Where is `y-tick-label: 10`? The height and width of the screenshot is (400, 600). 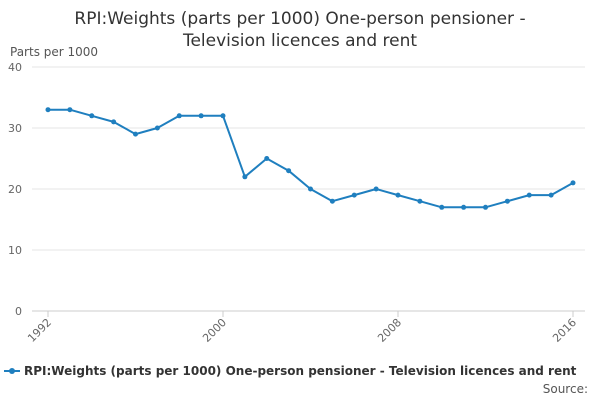
y-tick-label: 10 is located at coordinates (15, 250).